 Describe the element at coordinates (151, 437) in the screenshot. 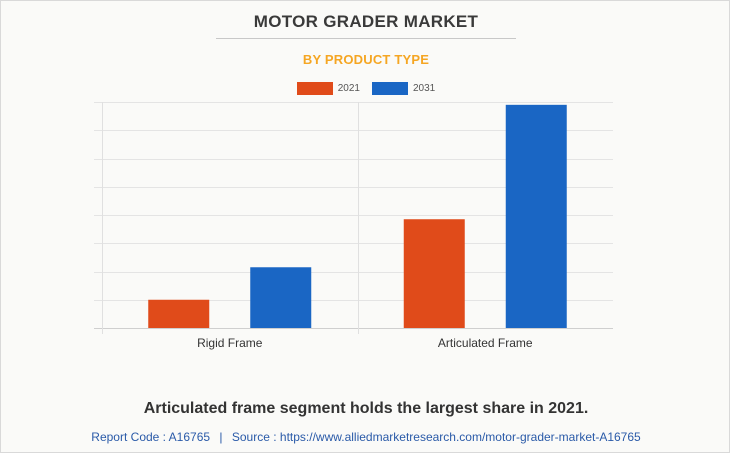

I see `report-code: Report Code : A16765` at that location.